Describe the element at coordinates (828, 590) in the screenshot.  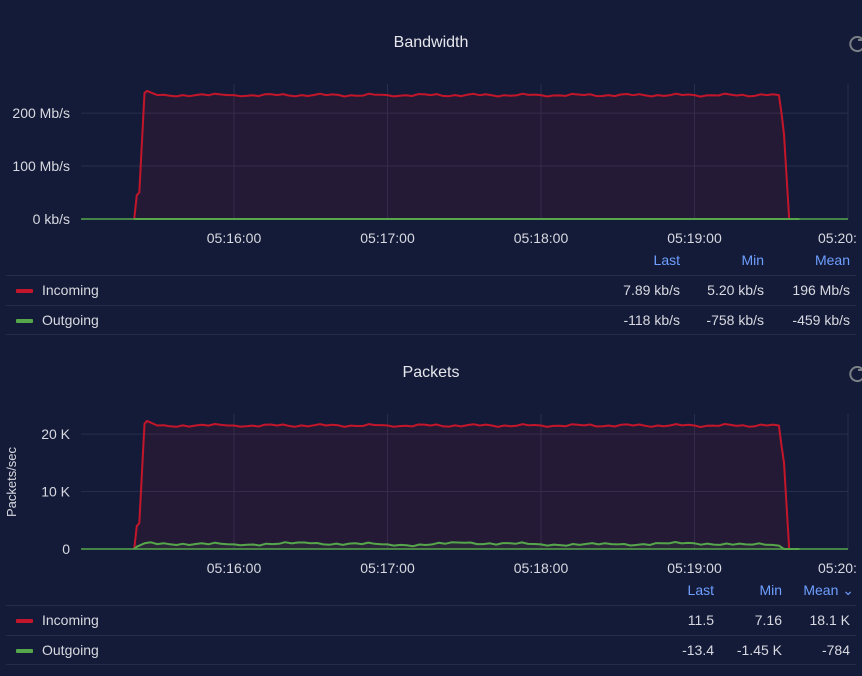
I see `legend-header-mean: Mean ⌄` at that location.